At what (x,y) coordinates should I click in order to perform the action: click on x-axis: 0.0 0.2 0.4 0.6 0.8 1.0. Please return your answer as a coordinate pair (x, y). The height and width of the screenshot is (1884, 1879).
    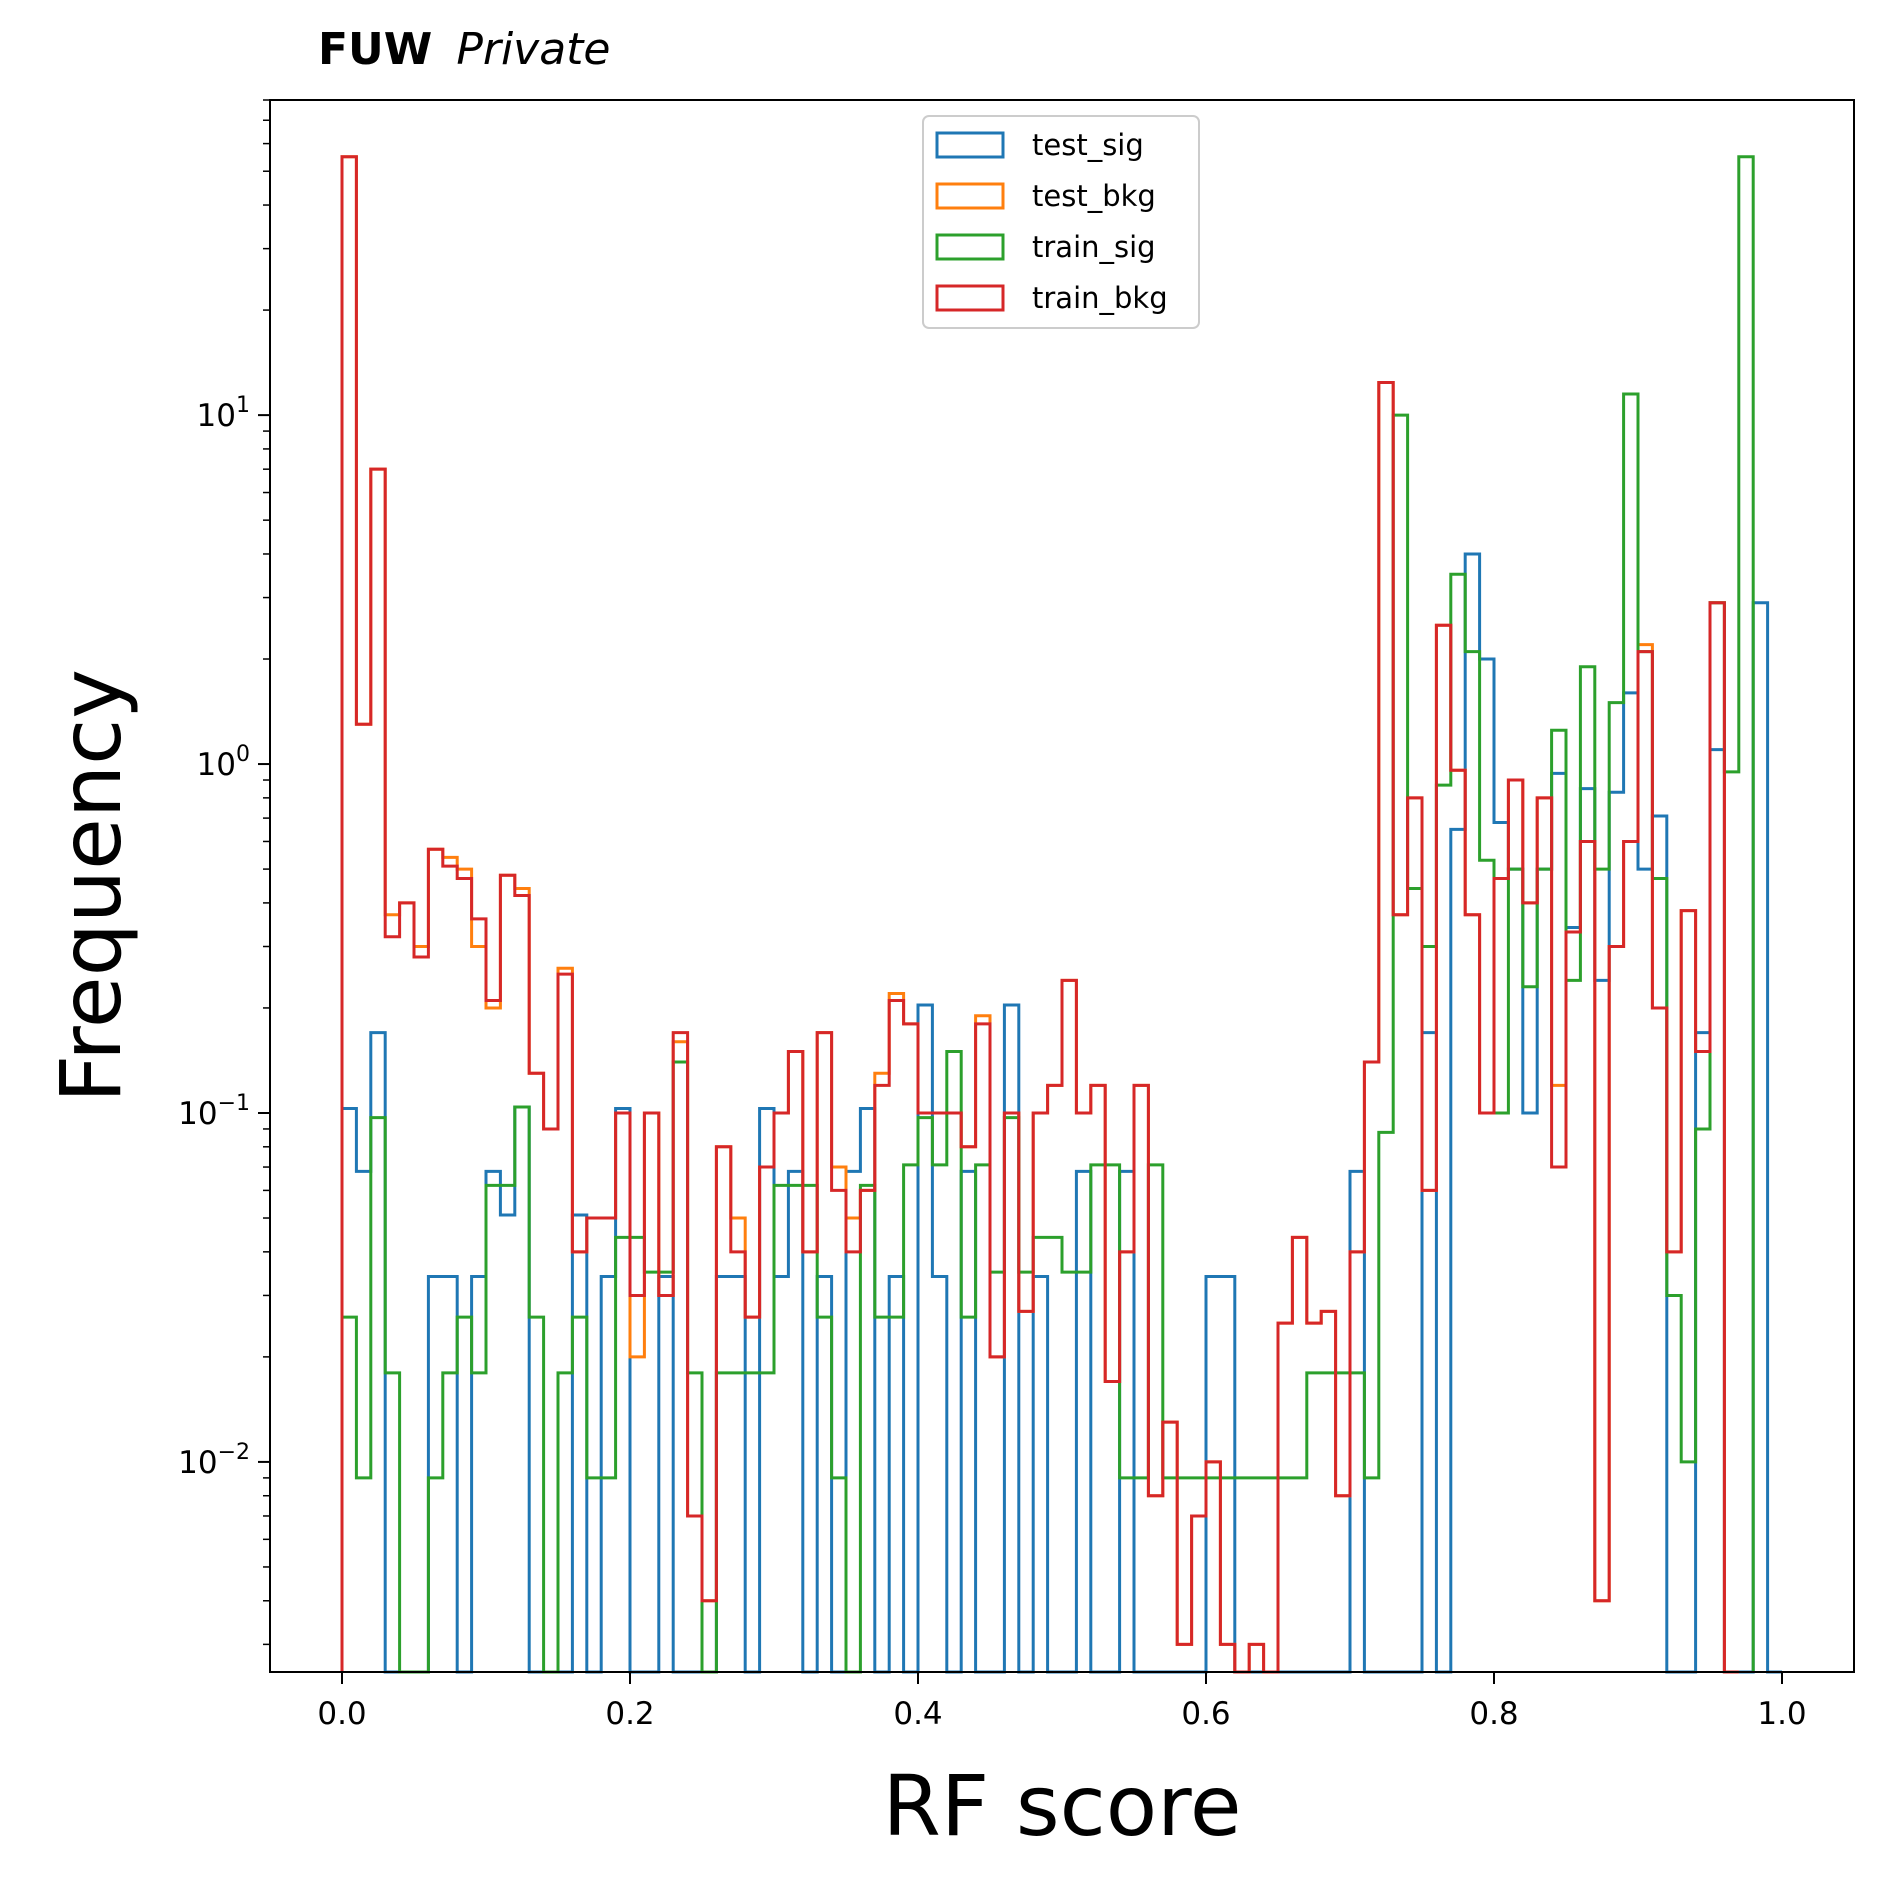
    Looking at the image, I should click on (1062, 1702).